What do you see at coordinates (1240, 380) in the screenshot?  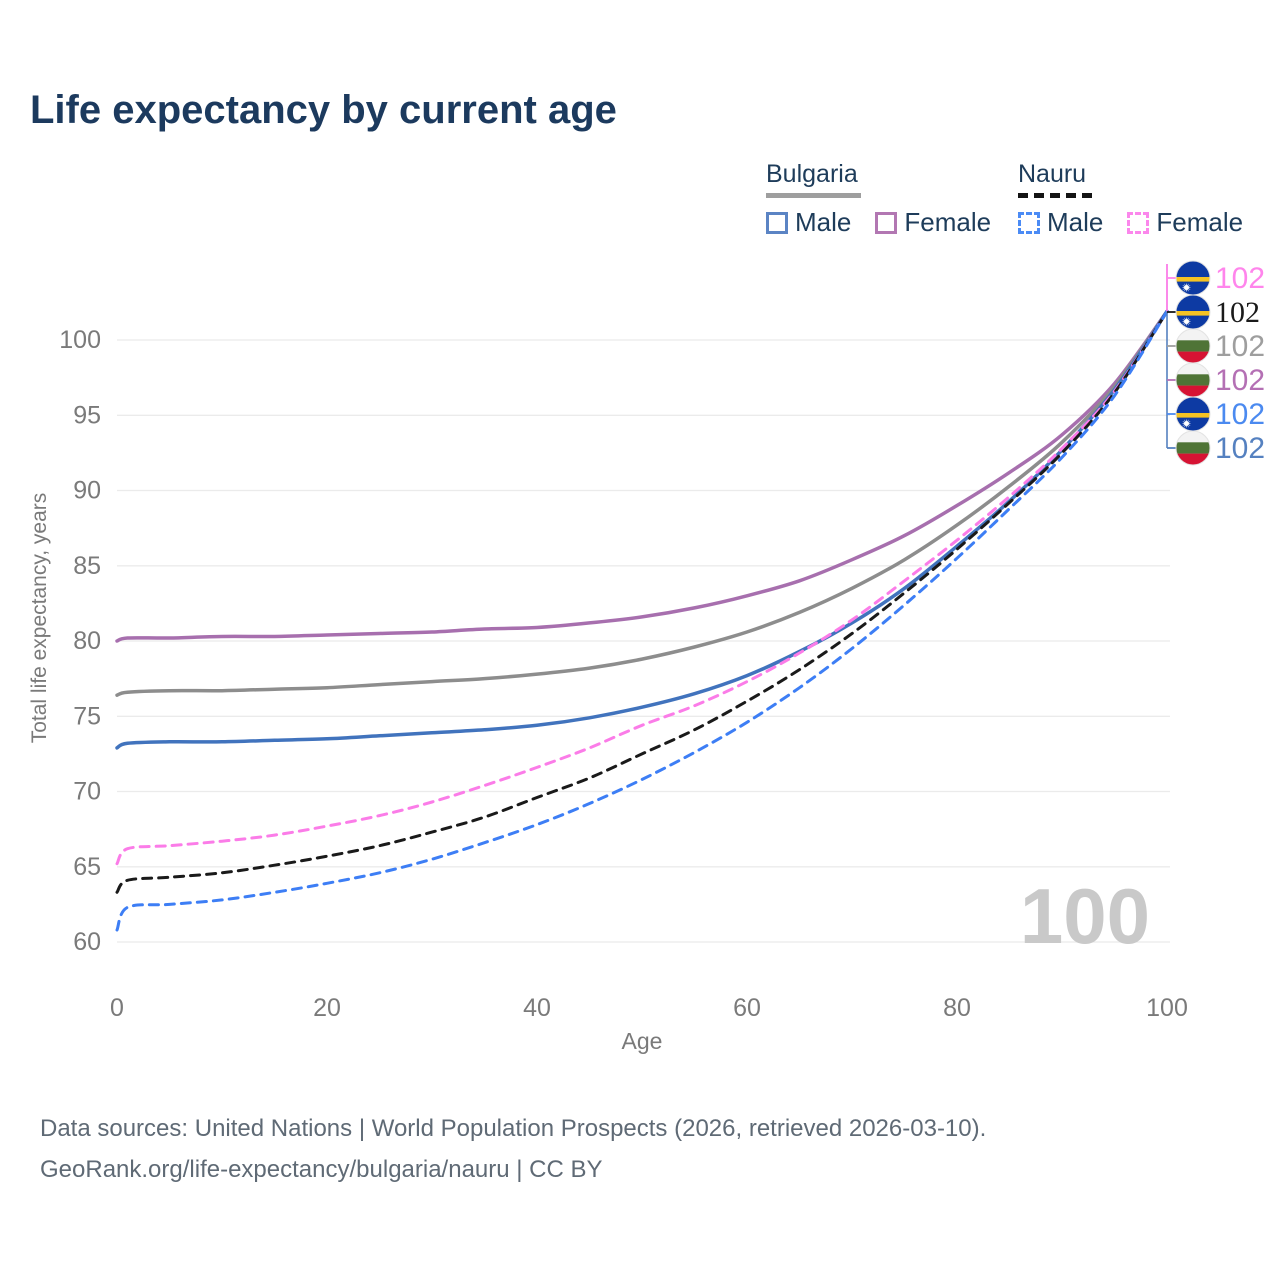 I see `end-label-value-bulgaria-female: 102` at bounding box center [1240, 380].